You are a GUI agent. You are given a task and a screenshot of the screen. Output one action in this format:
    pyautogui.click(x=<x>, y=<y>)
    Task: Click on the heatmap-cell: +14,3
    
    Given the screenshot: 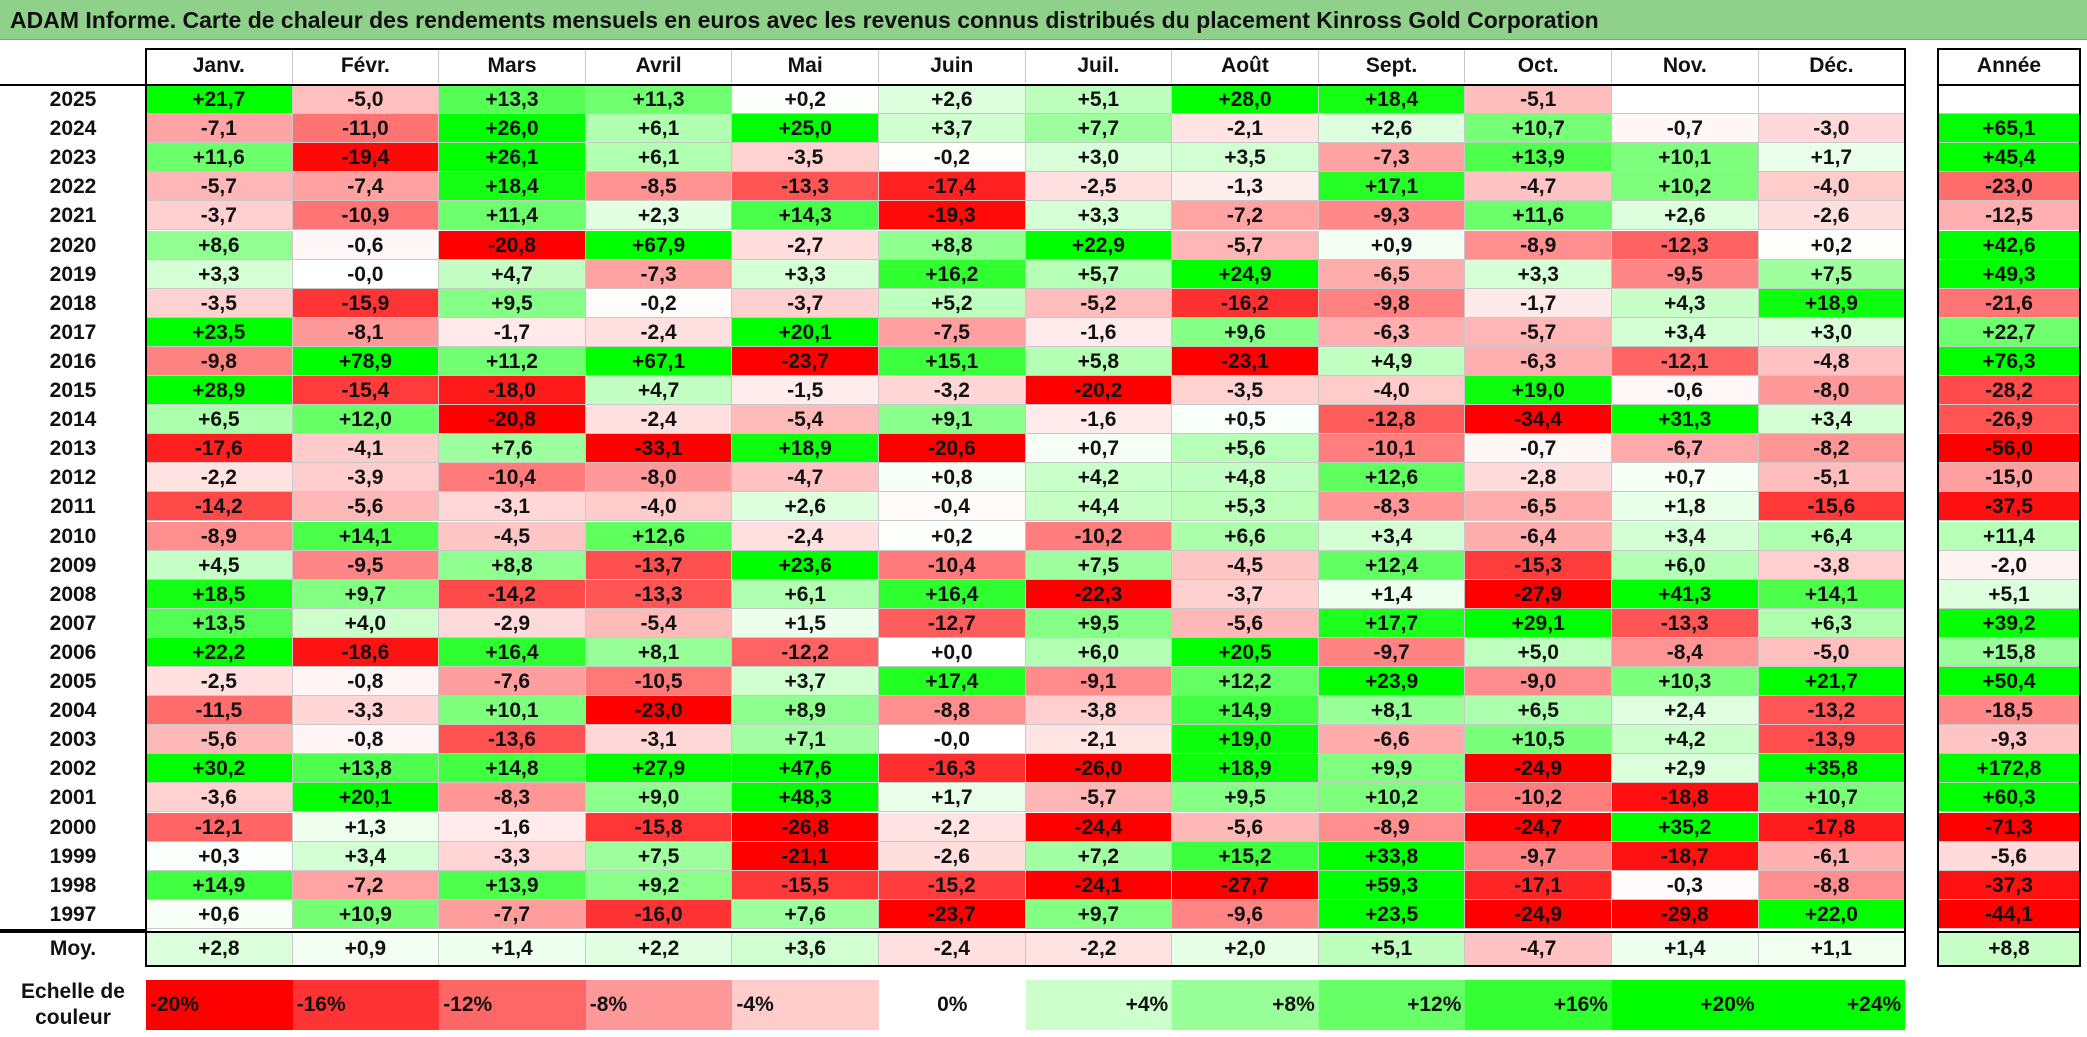 What is the action you would take?
    pyautogui.click(x=805, y=216)
    